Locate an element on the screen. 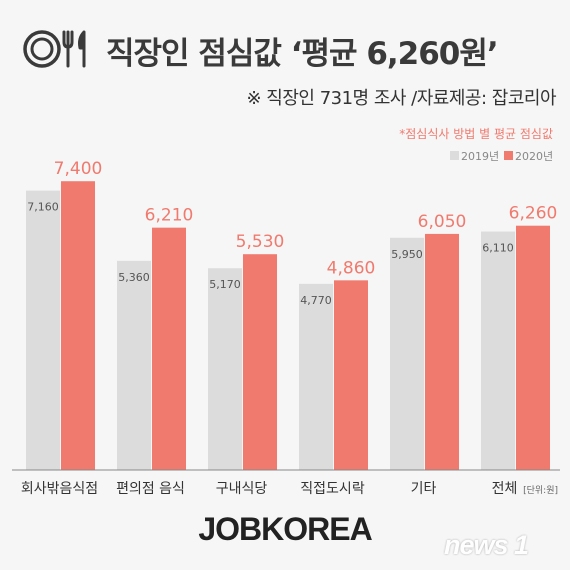 The height and width of the screenshot is (570, 570). page-title: 직장인 점심값 ‘평균 6,260원’ is located at coordinates (302, 54).